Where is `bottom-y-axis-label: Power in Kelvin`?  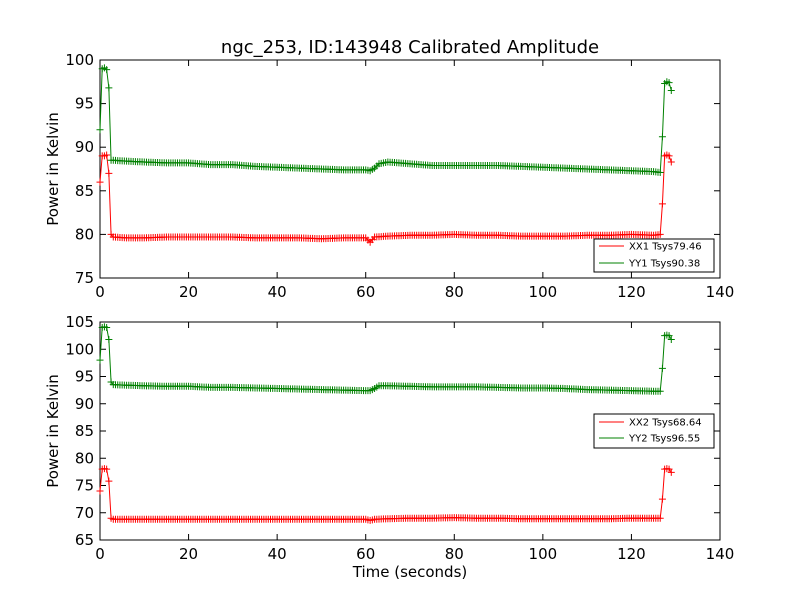 bottom-y-axis-label: Power in Kelvin is located at coordinates (53, 431).